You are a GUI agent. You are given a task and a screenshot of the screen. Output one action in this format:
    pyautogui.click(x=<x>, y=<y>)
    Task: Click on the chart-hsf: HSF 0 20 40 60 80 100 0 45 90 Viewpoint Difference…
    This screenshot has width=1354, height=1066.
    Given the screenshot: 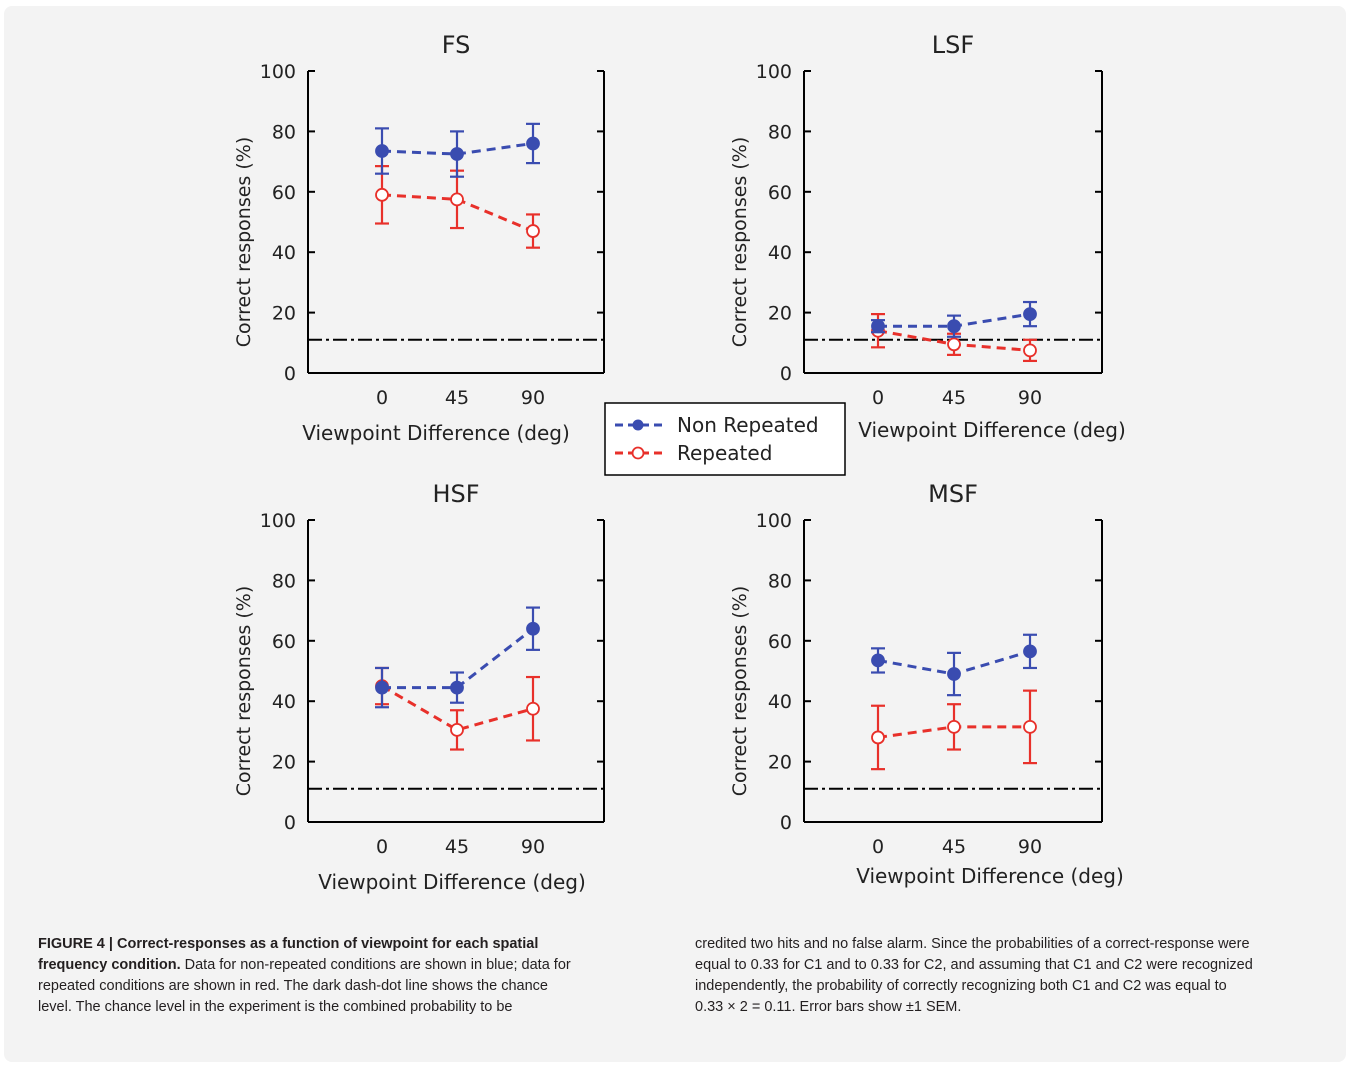 What is the action you would take?
    pyautogui.click(x=419, y=687)
    